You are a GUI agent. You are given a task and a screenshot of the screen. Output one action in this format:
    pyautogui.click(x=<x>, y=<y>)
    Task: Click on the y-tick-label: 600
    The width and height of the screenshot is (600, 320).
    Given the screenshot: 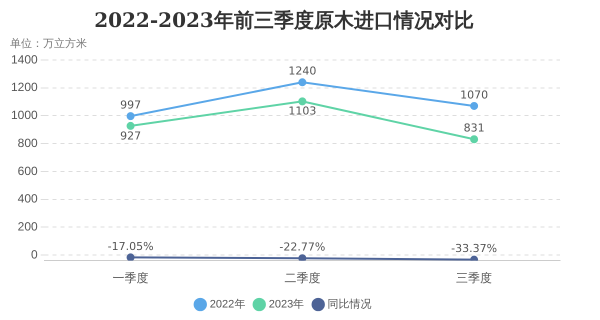 What is the action you would take?
    pyautogui.click(x=28, y=171)
    